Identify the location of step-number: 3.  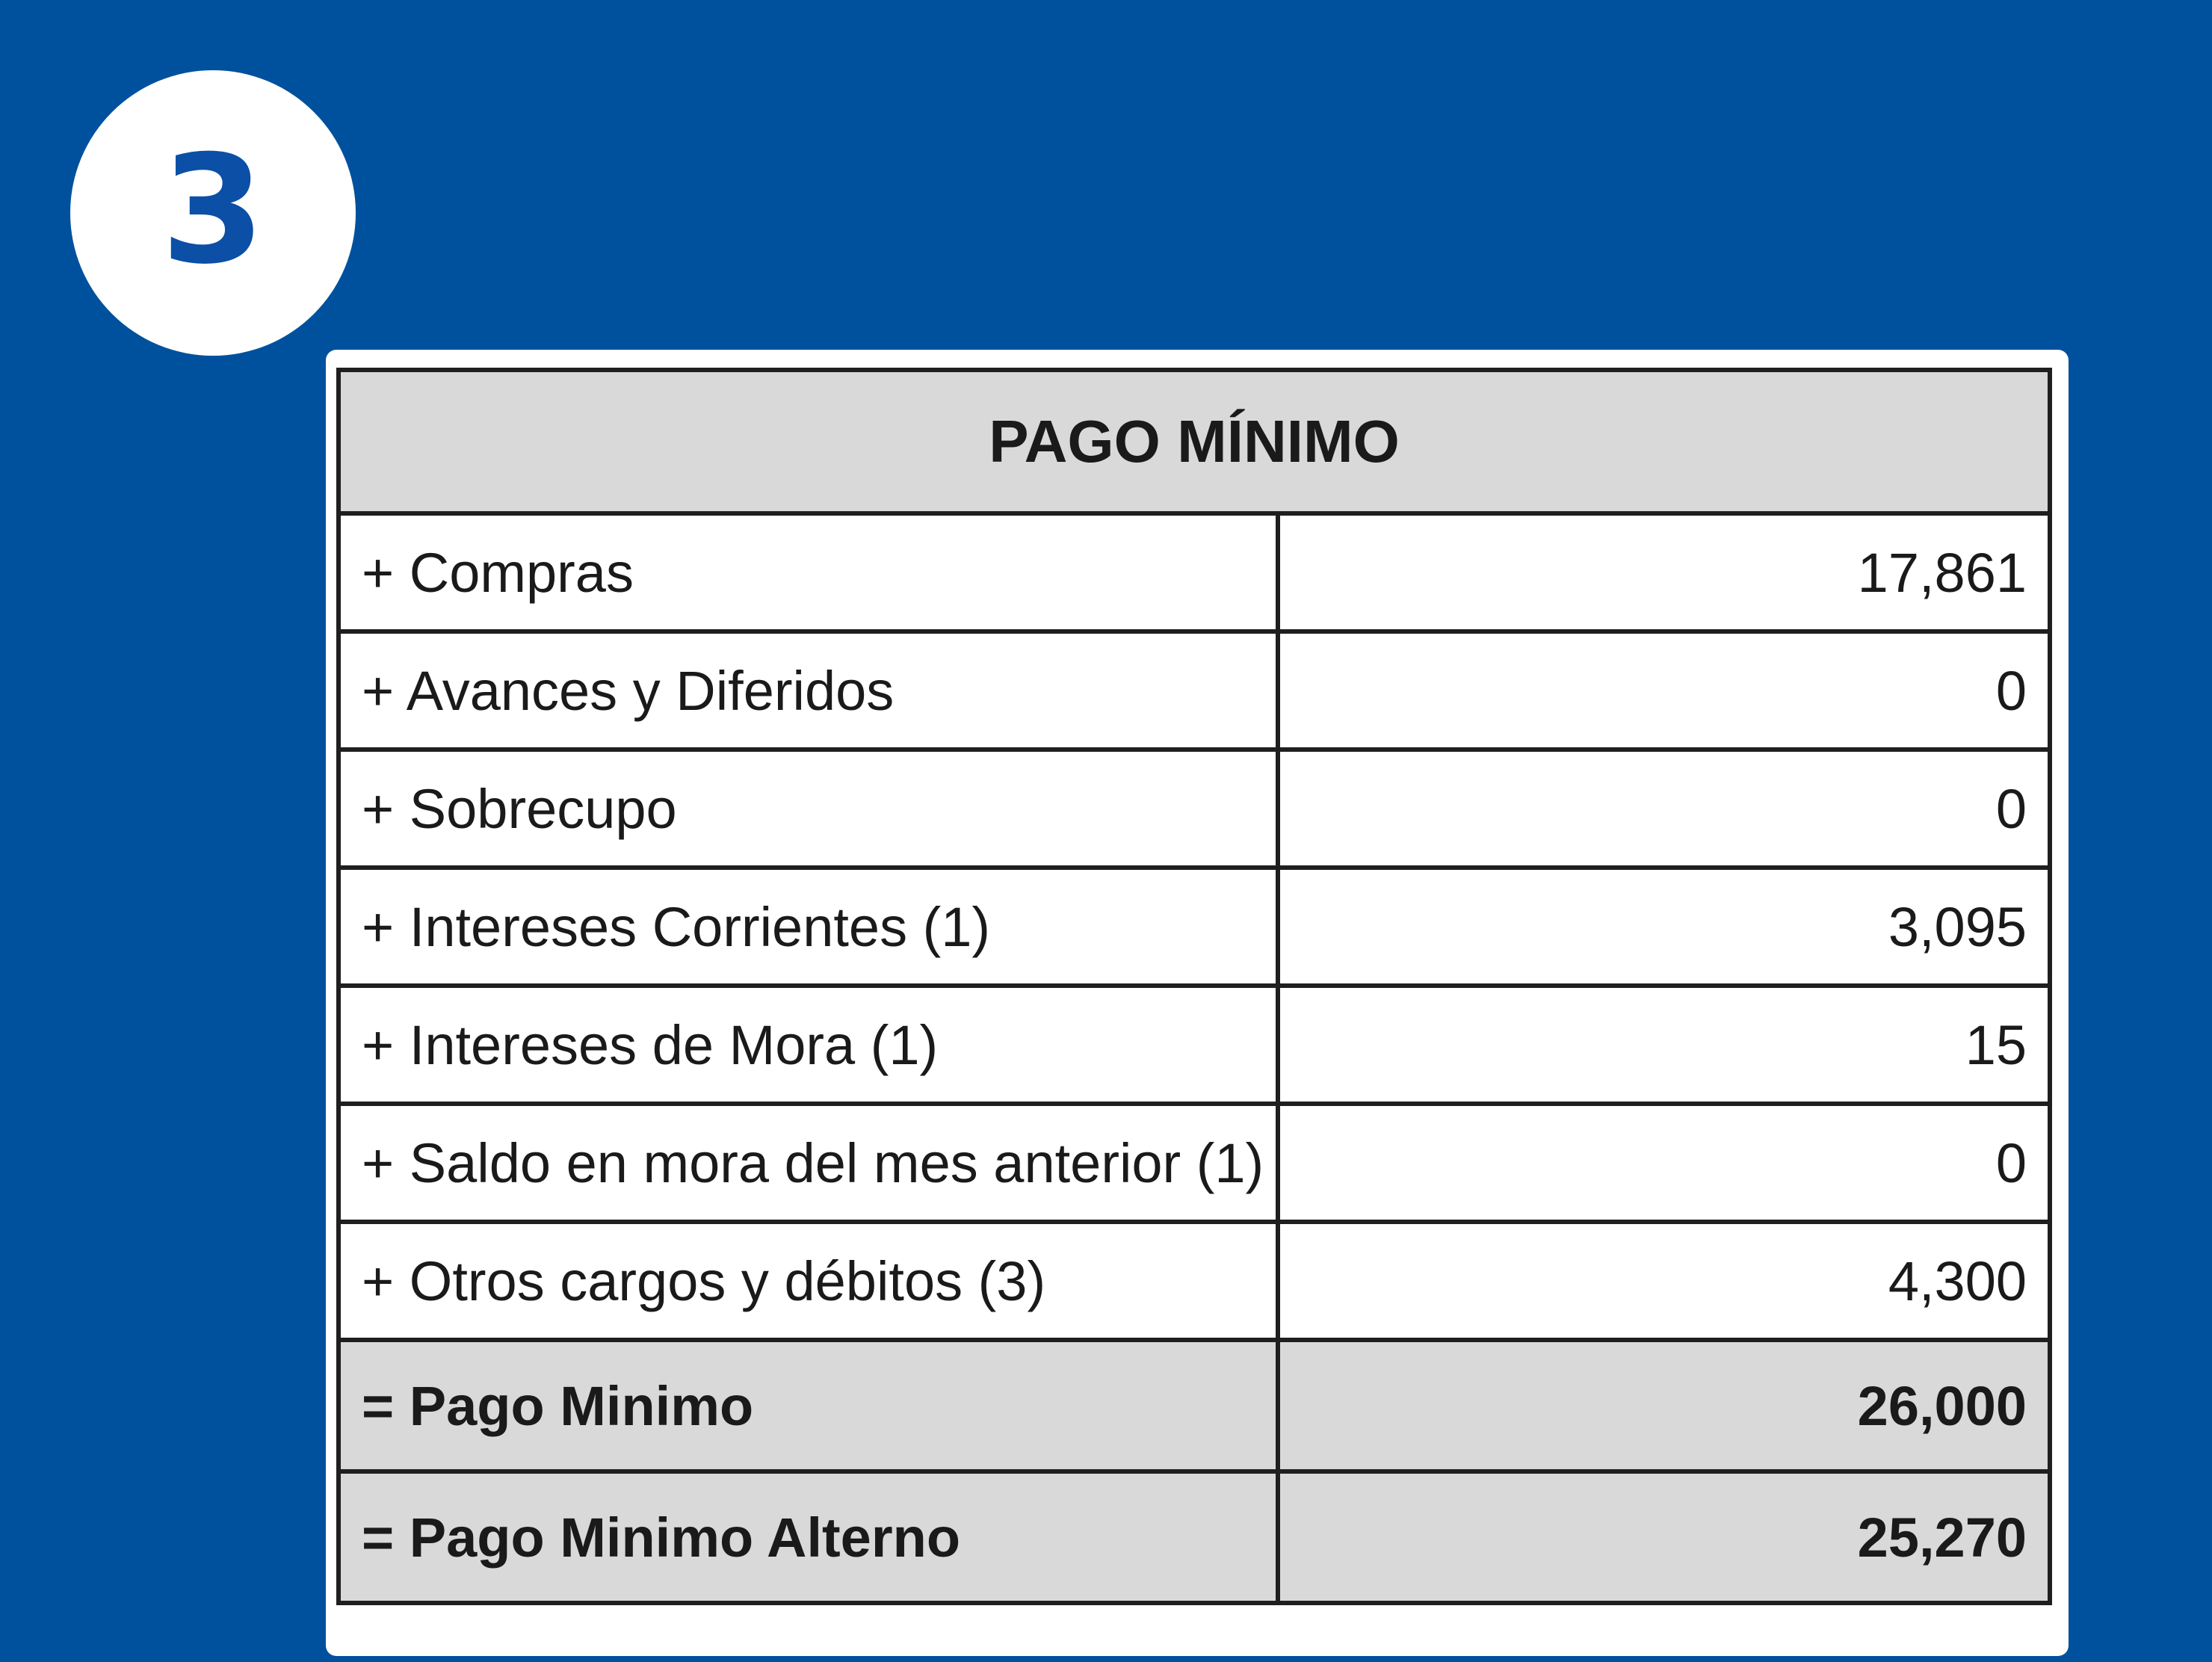
(213, 210).